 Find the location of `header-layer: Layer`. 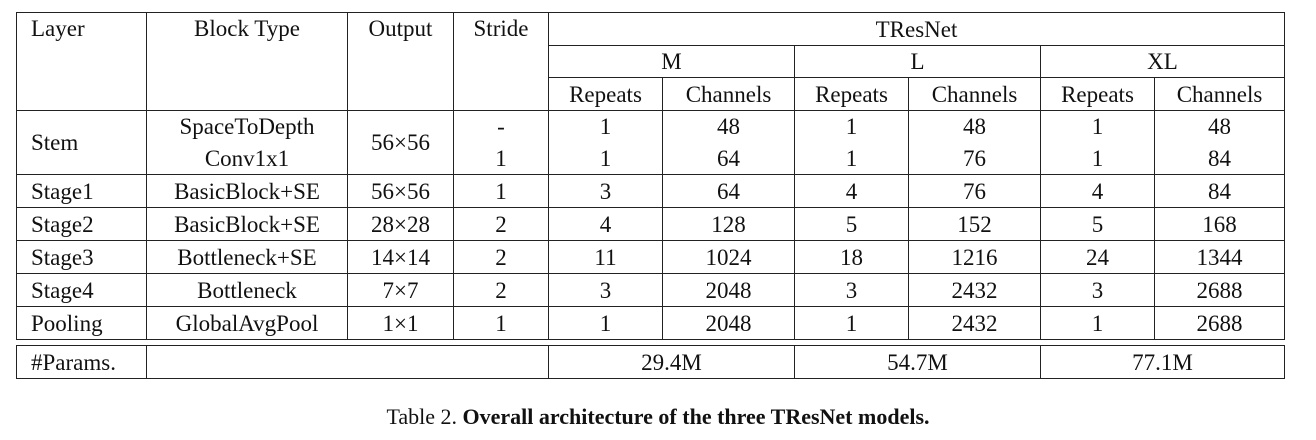

header-layer: Layer is located at coordinates (81, 61).